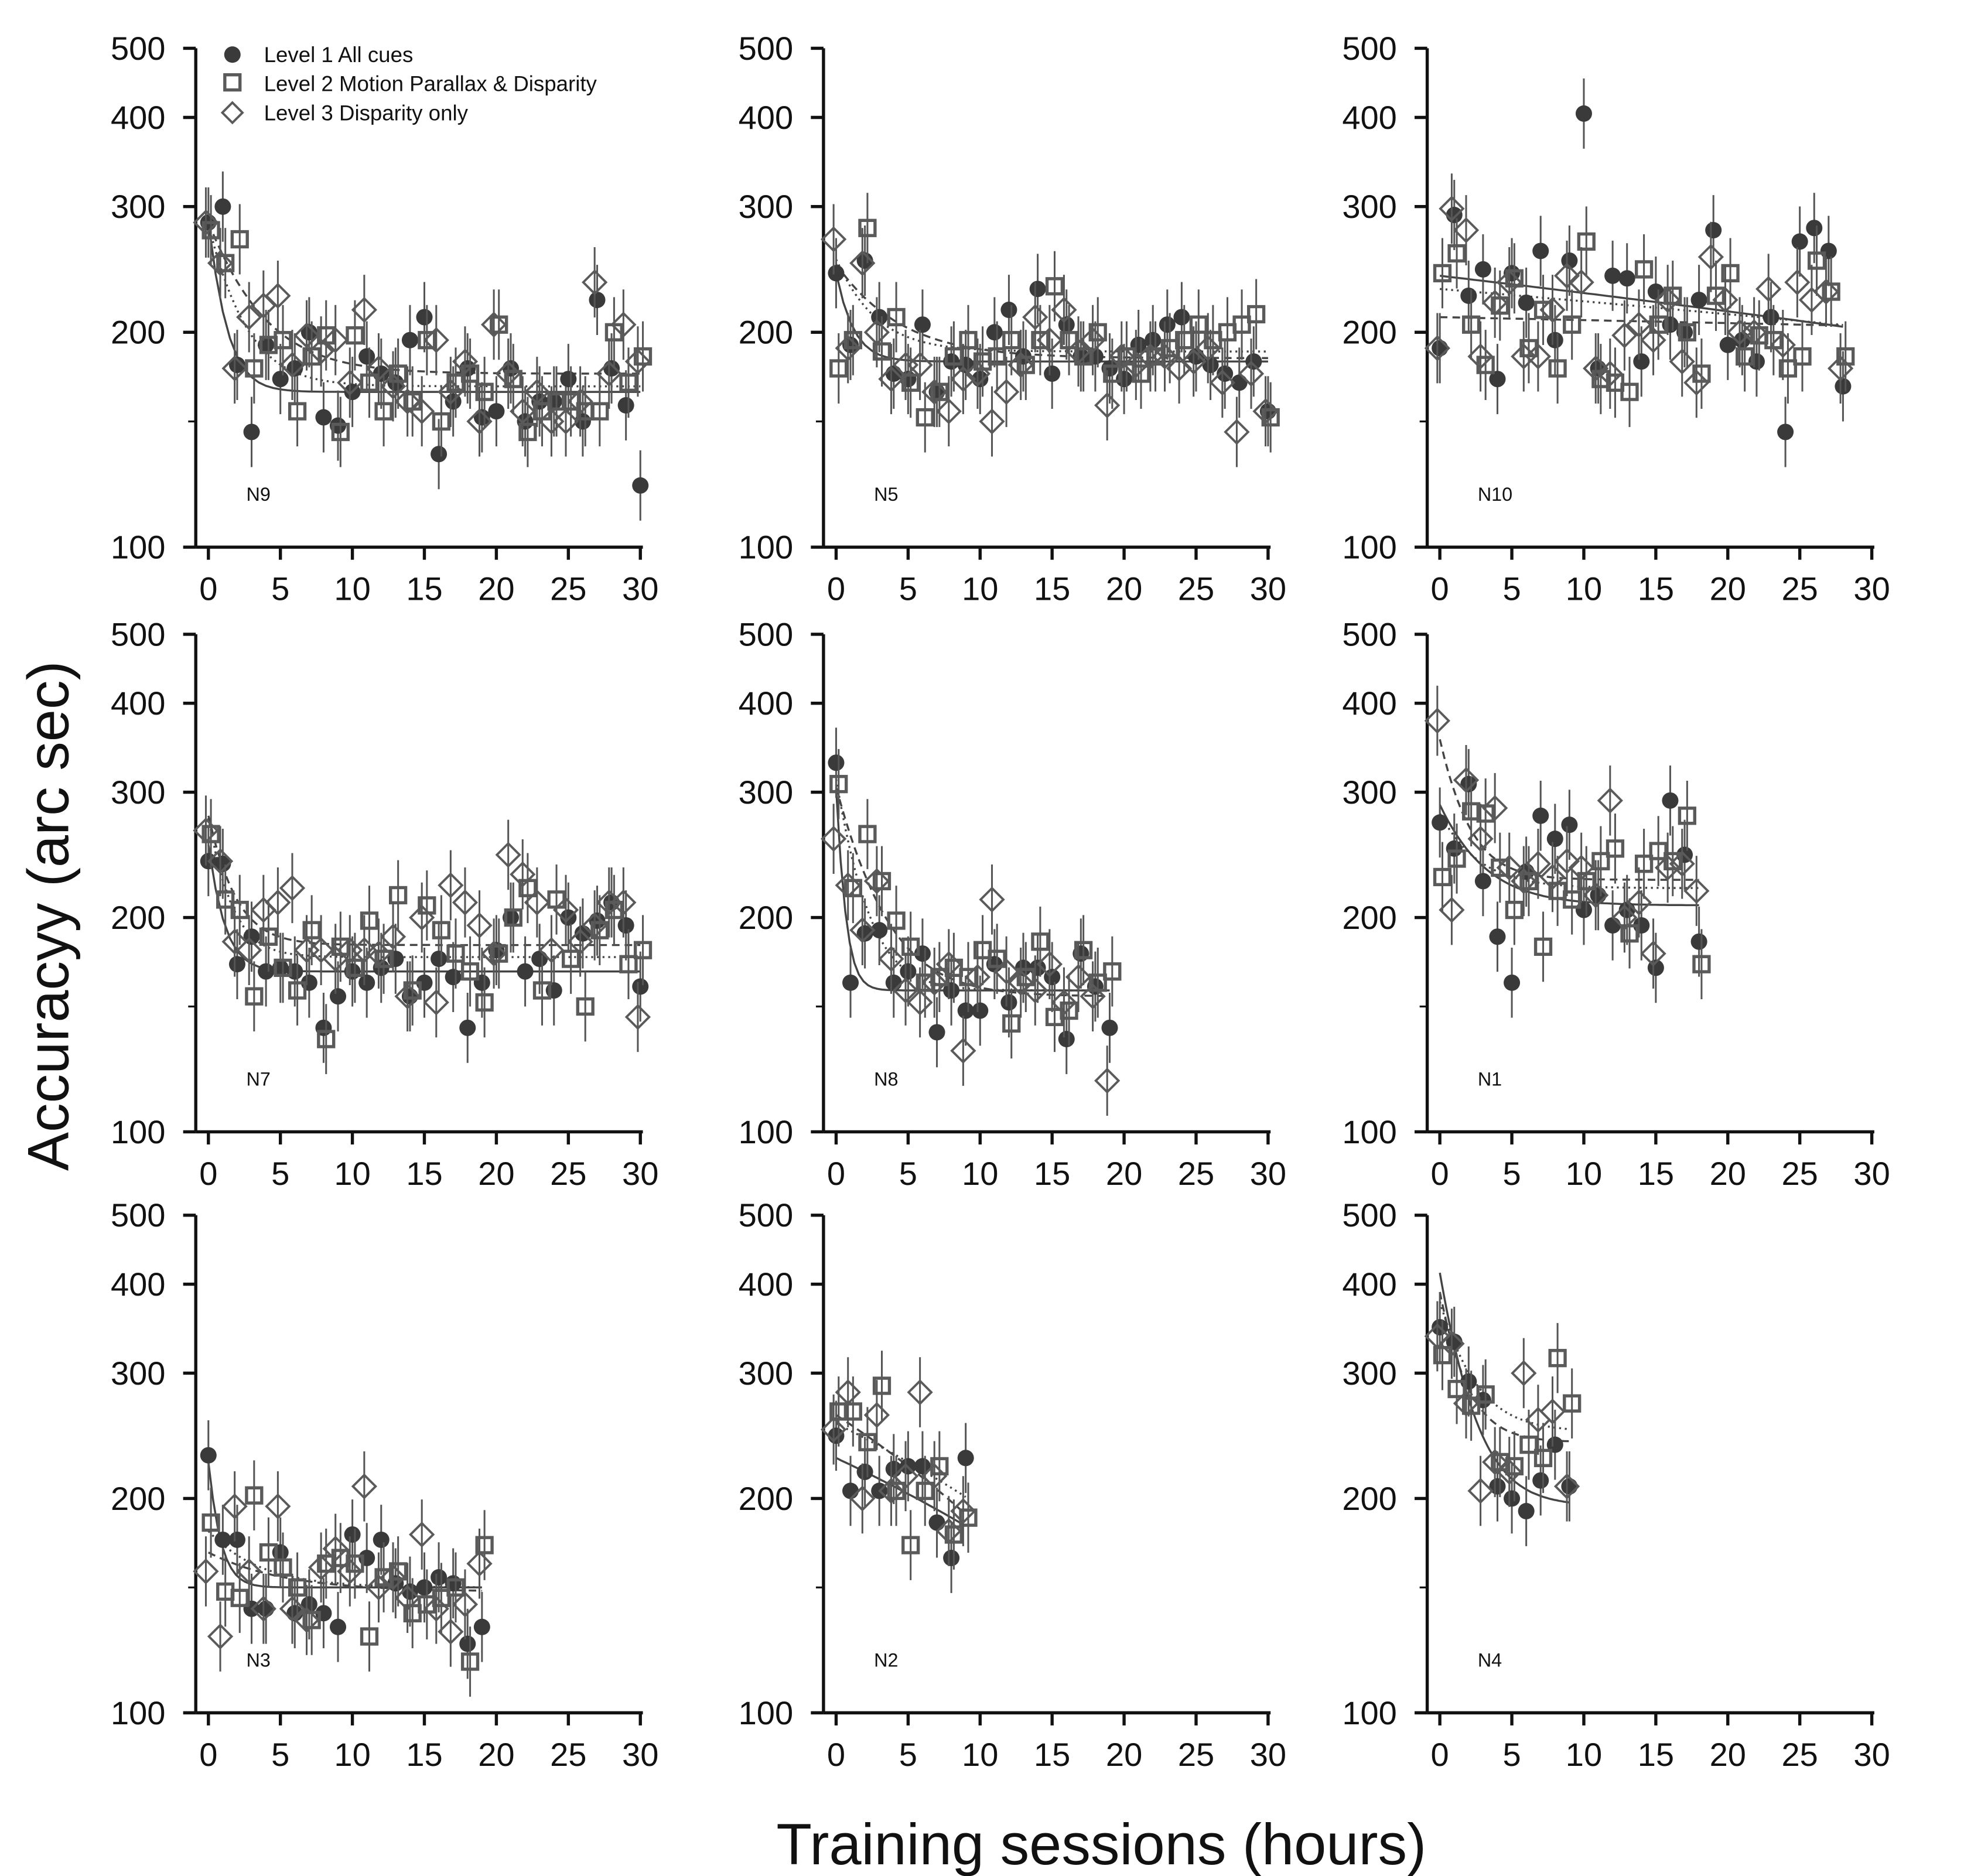 This screenshot has width=1964, height=1876. I want to click on panel-label: N1, so click(1490, 1078).